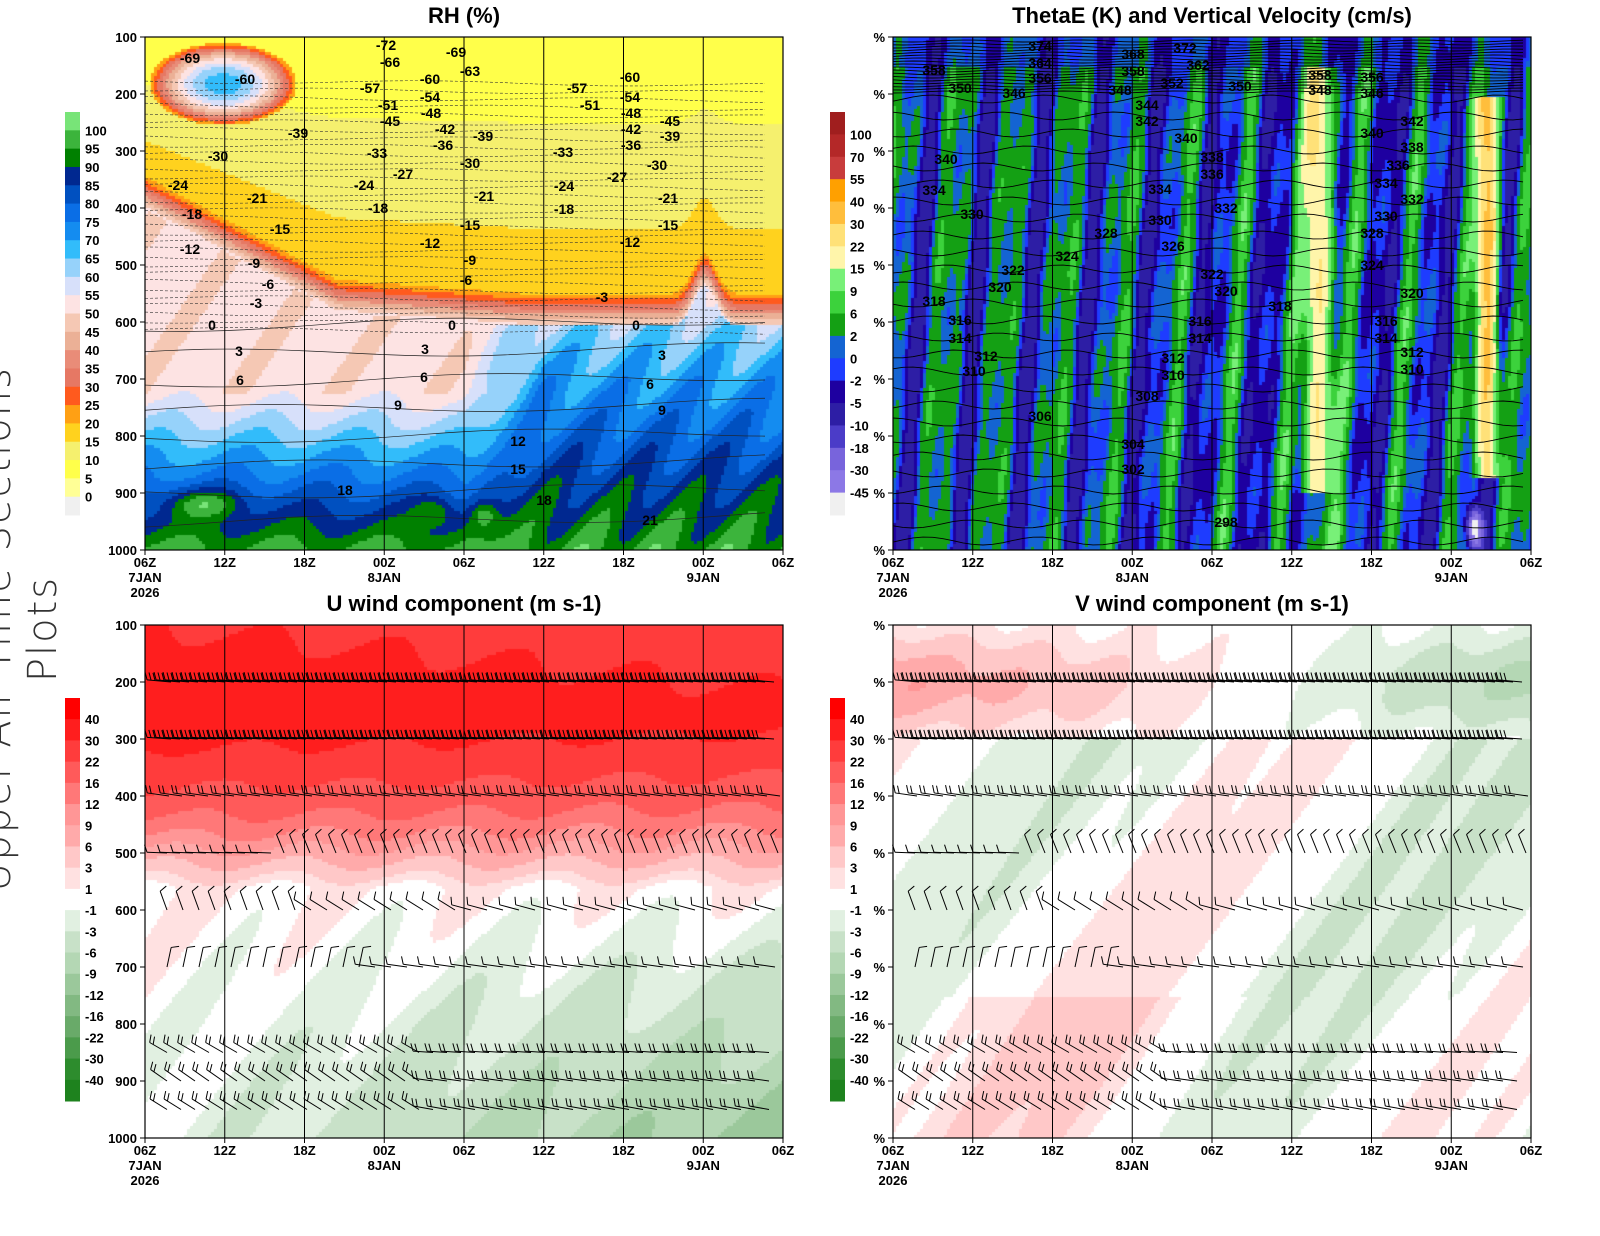 The width and height of the screenshot is (1600, 1236). Describe the element at coordinates (879, 94) in the screenshot. I see `y-tick-label: %` at that location.